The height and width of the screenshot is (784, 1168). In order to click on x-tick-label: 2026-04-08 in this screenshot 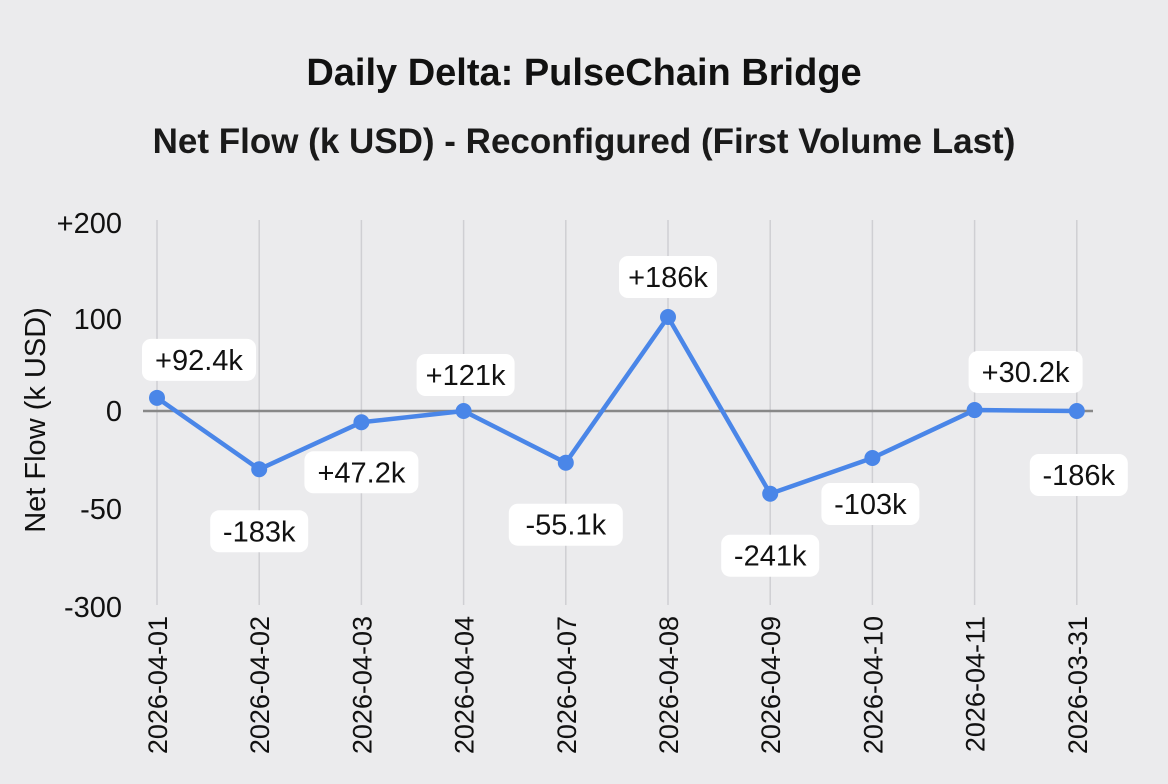, I will do `click(669, 685)`.